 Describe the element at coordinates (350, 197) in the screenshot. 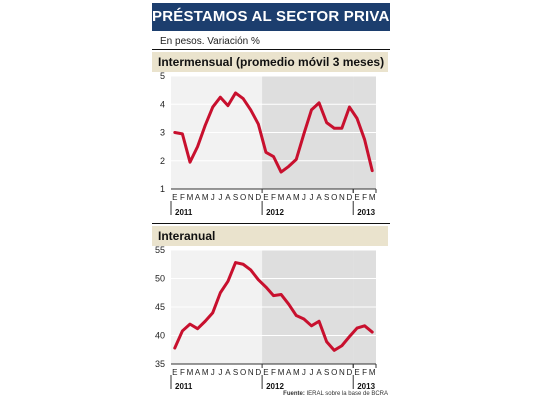

I see `chart1-x-tick-label: D` at that location.